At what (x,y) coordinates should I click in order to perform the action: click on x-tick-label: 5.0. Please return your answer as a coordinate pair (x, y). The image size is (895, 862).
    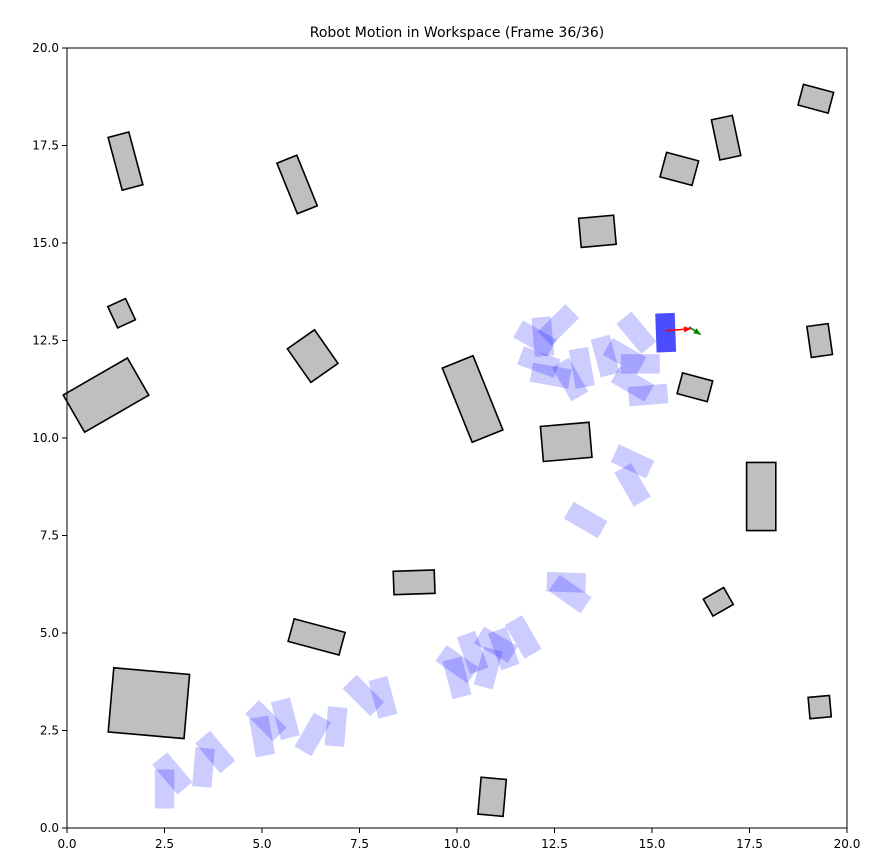
    Looking at the image, I should click on (261, 844).